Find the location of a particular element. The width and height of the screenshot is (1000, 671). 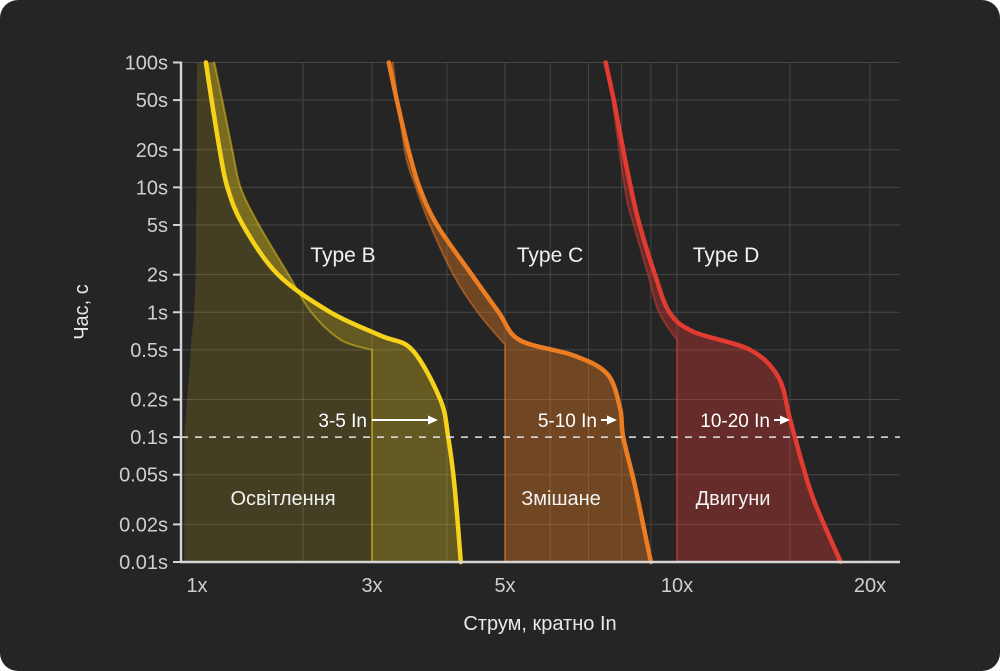

x-tick-label: 10x is located at coordinates (677, 586).